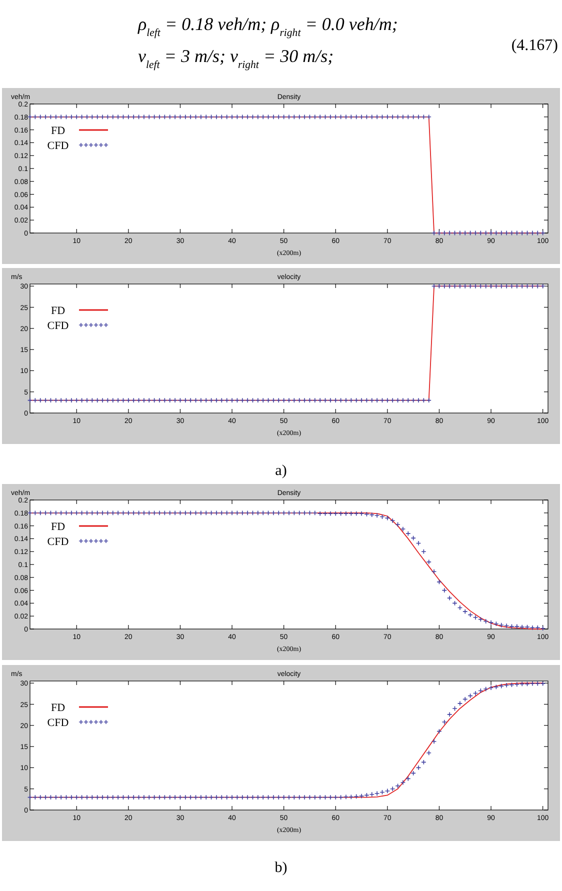 This screenshot has height=891, width=562. What do you see at coordinates (281, 868) in the screenshot?
I see `text: b)` at bounding box center [281, 868].